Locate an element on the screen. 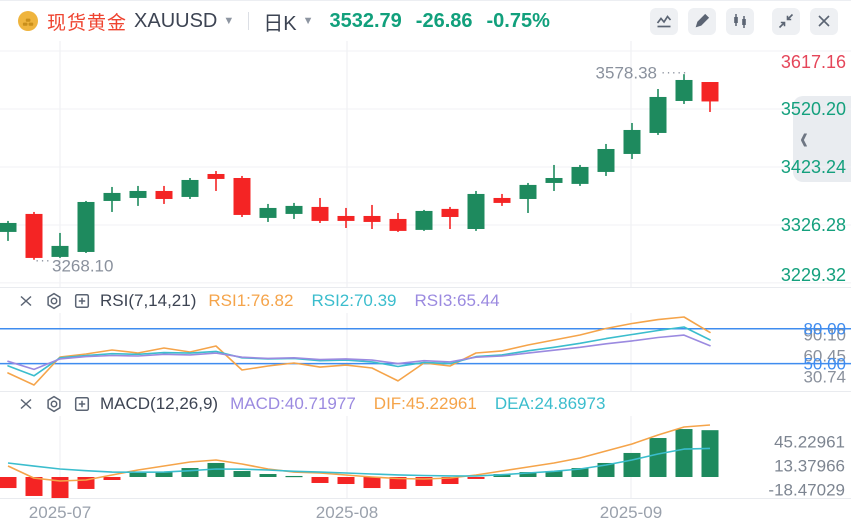  svg-text: 90.10 is located at coordinates (824, 335).